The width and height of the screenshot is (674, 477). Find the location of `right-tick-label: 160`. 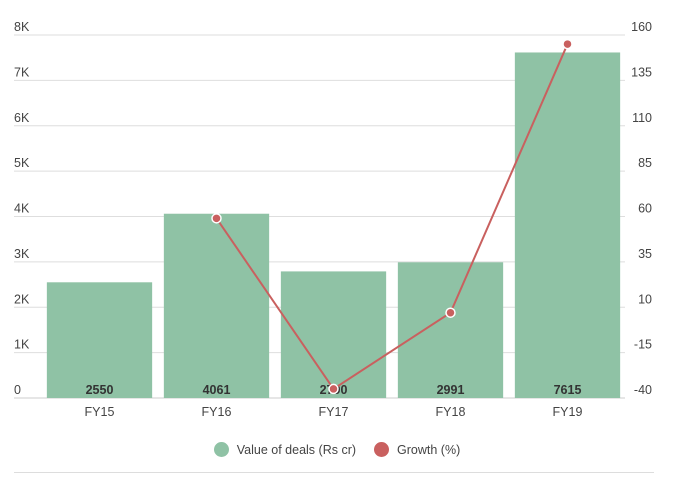

right-tick-label: 160 is located at coordinates (641, 27).